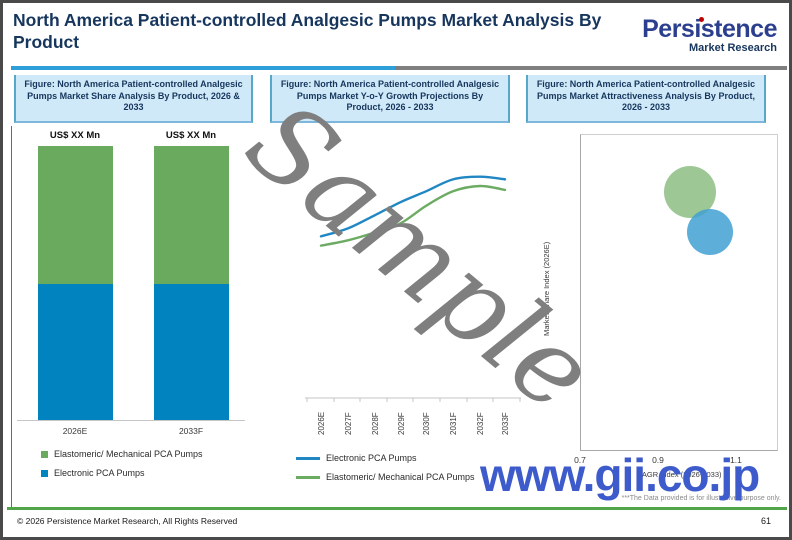  Describe the element at coordinates (44, 454) in the screenshot. I see `legend-swatch-green` at that location.